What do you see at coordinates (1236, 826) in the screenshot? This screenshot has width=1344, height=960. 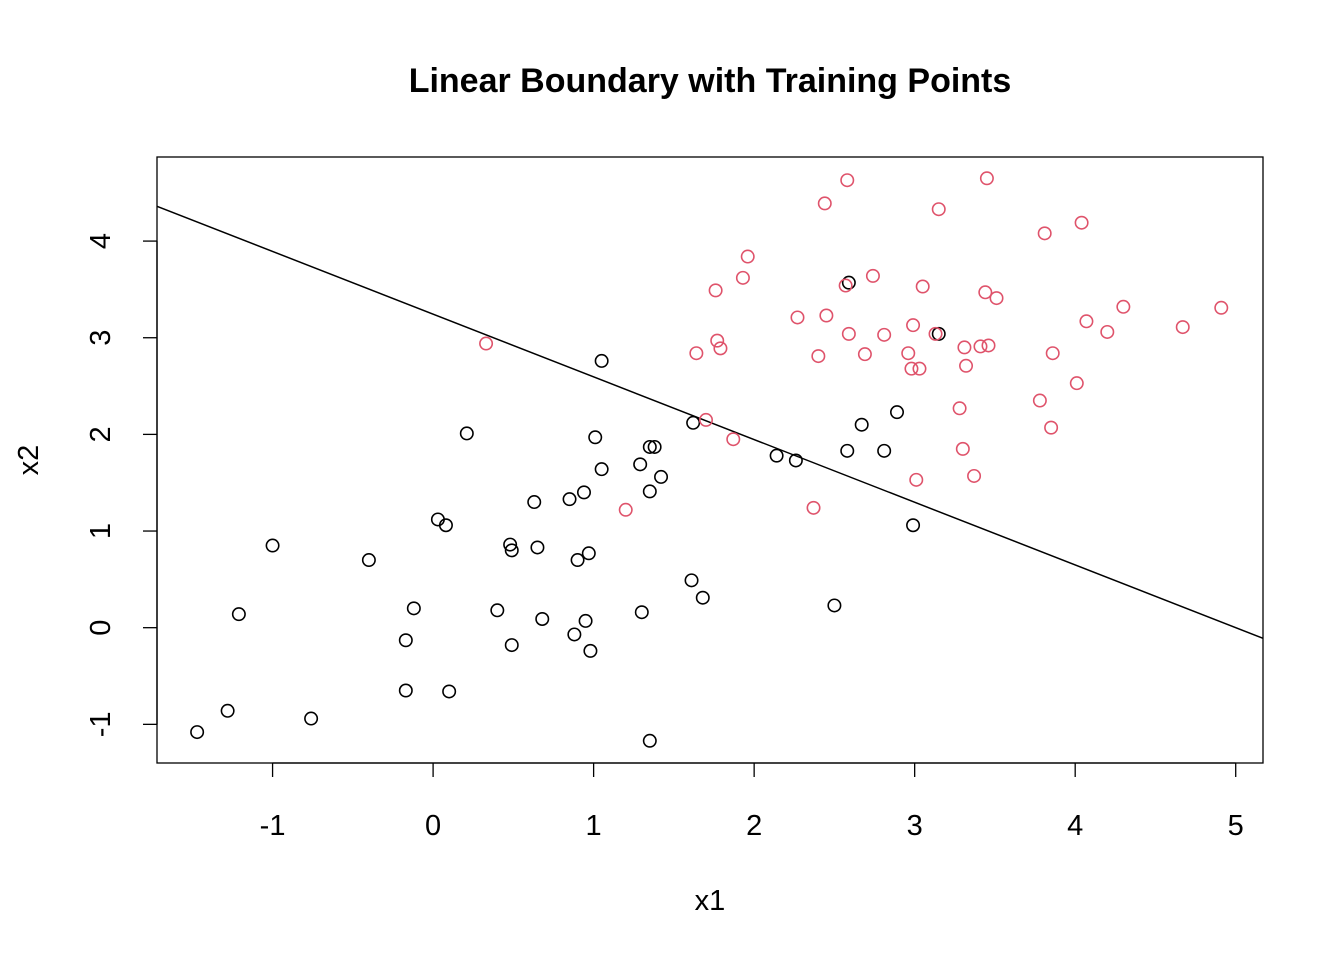 I see `x-tick-label: 5` at bounding box center [1236, 826].